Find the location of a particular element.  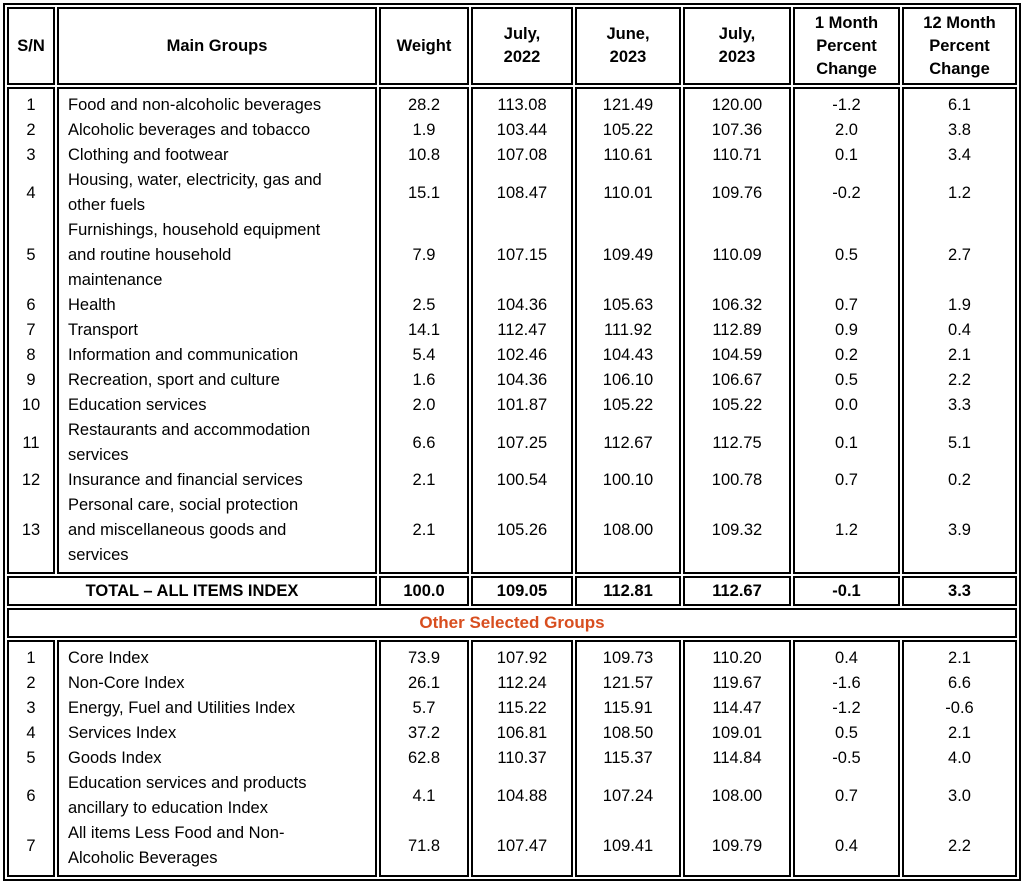

cell-value: 112.47 is located at coordinates (522, 330).